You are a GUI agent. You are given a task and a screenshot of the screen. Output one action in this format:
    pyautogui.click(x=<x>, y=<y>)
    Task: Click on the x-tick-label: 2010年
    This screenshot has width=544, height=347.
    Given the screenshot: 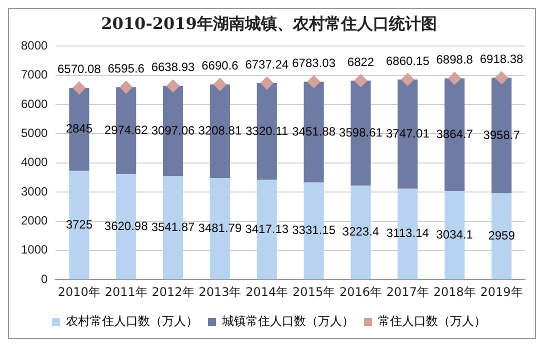 What is the action you would take?
    pyautogui.click(x=79, y=291)
    